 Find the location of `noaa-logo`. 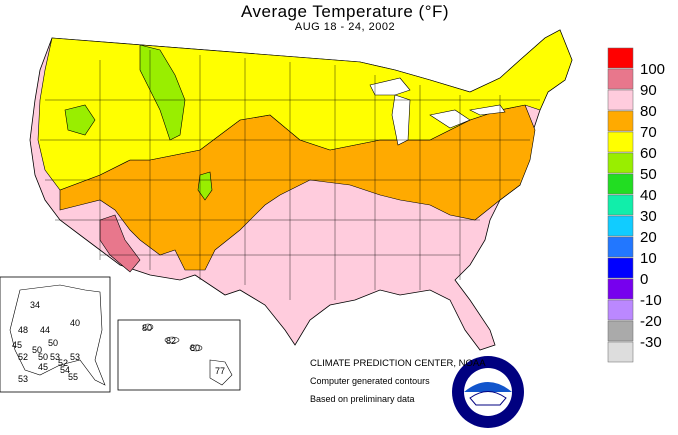

noaa-logo is located at coordinates (488, 392).